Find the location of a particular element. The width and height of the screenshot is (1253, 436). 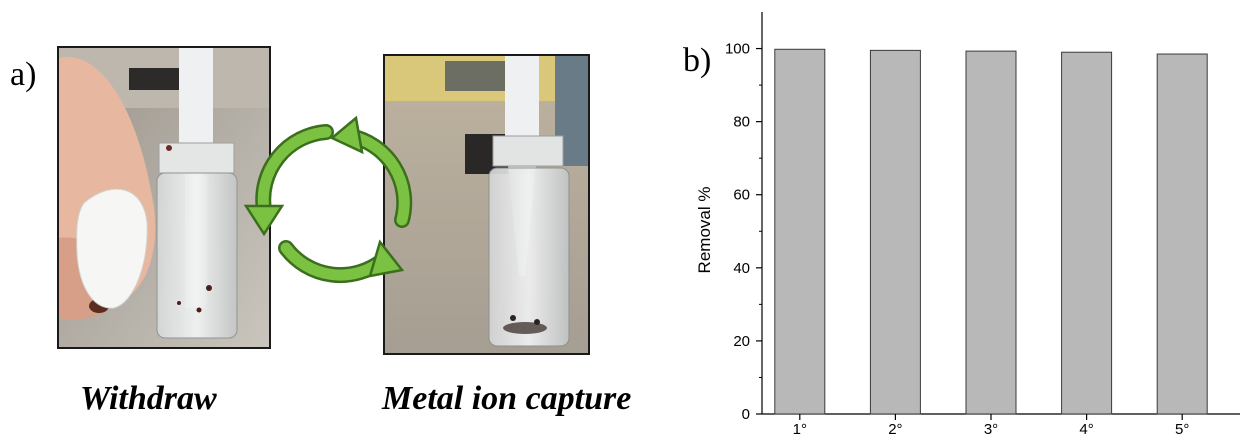

y-tick-label: 40 is located at coordinates (741, 268).